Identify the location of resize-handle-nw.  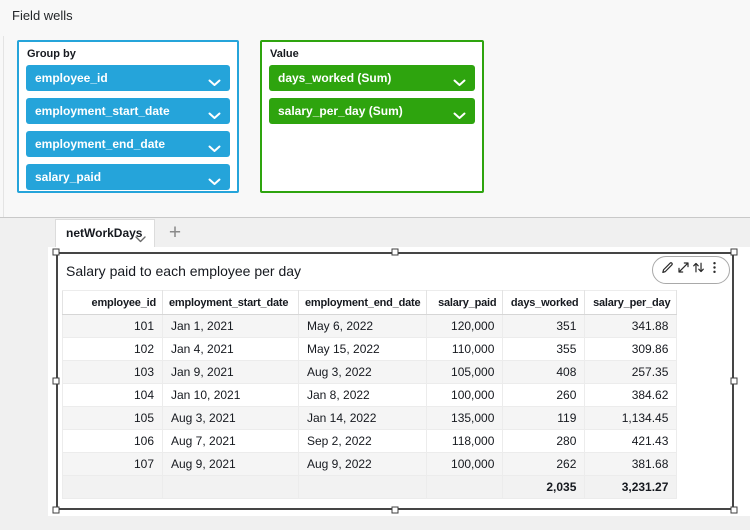
(56, 252).